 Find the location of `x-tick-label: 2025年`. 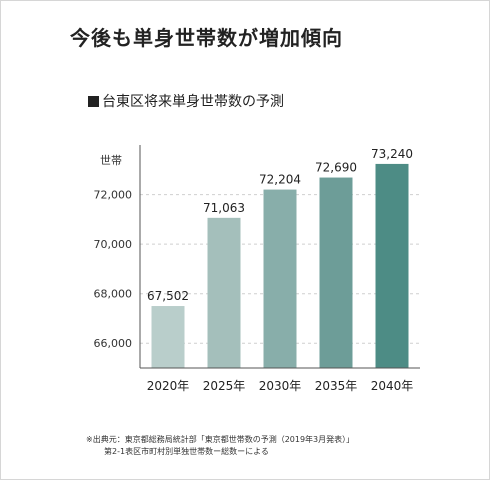

x-tick-label: 2025年 is located at coordinates (224, 386).